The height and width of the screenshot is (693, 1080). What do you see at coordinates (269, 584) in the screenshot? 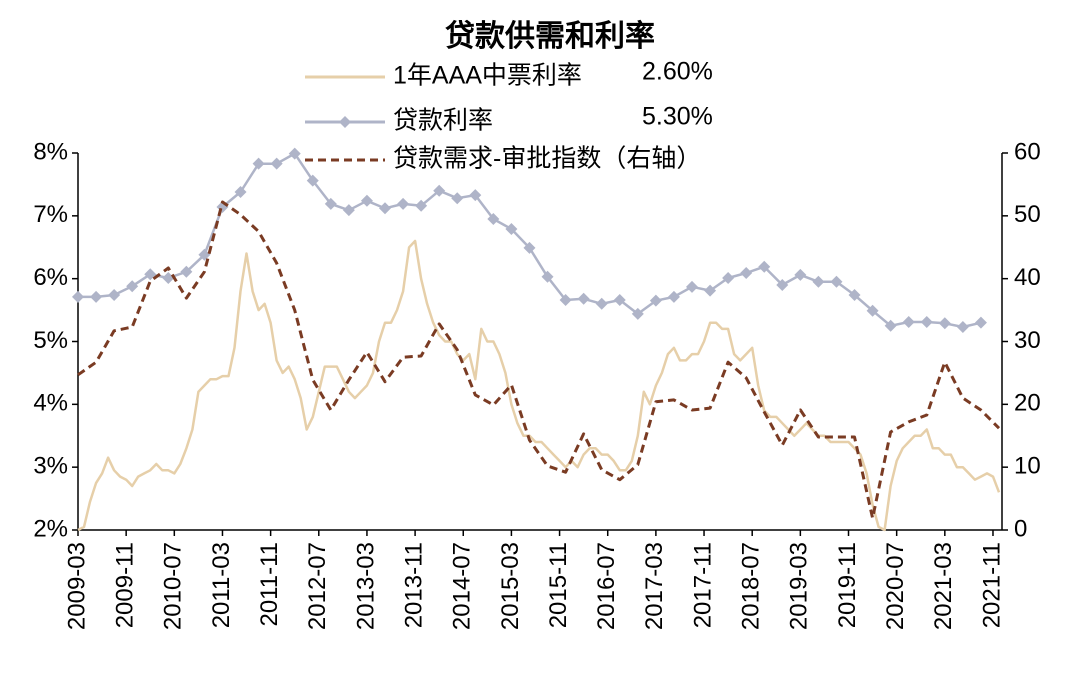
I see `x-tick-label: 2011-11` at bounding box center [269, 584].